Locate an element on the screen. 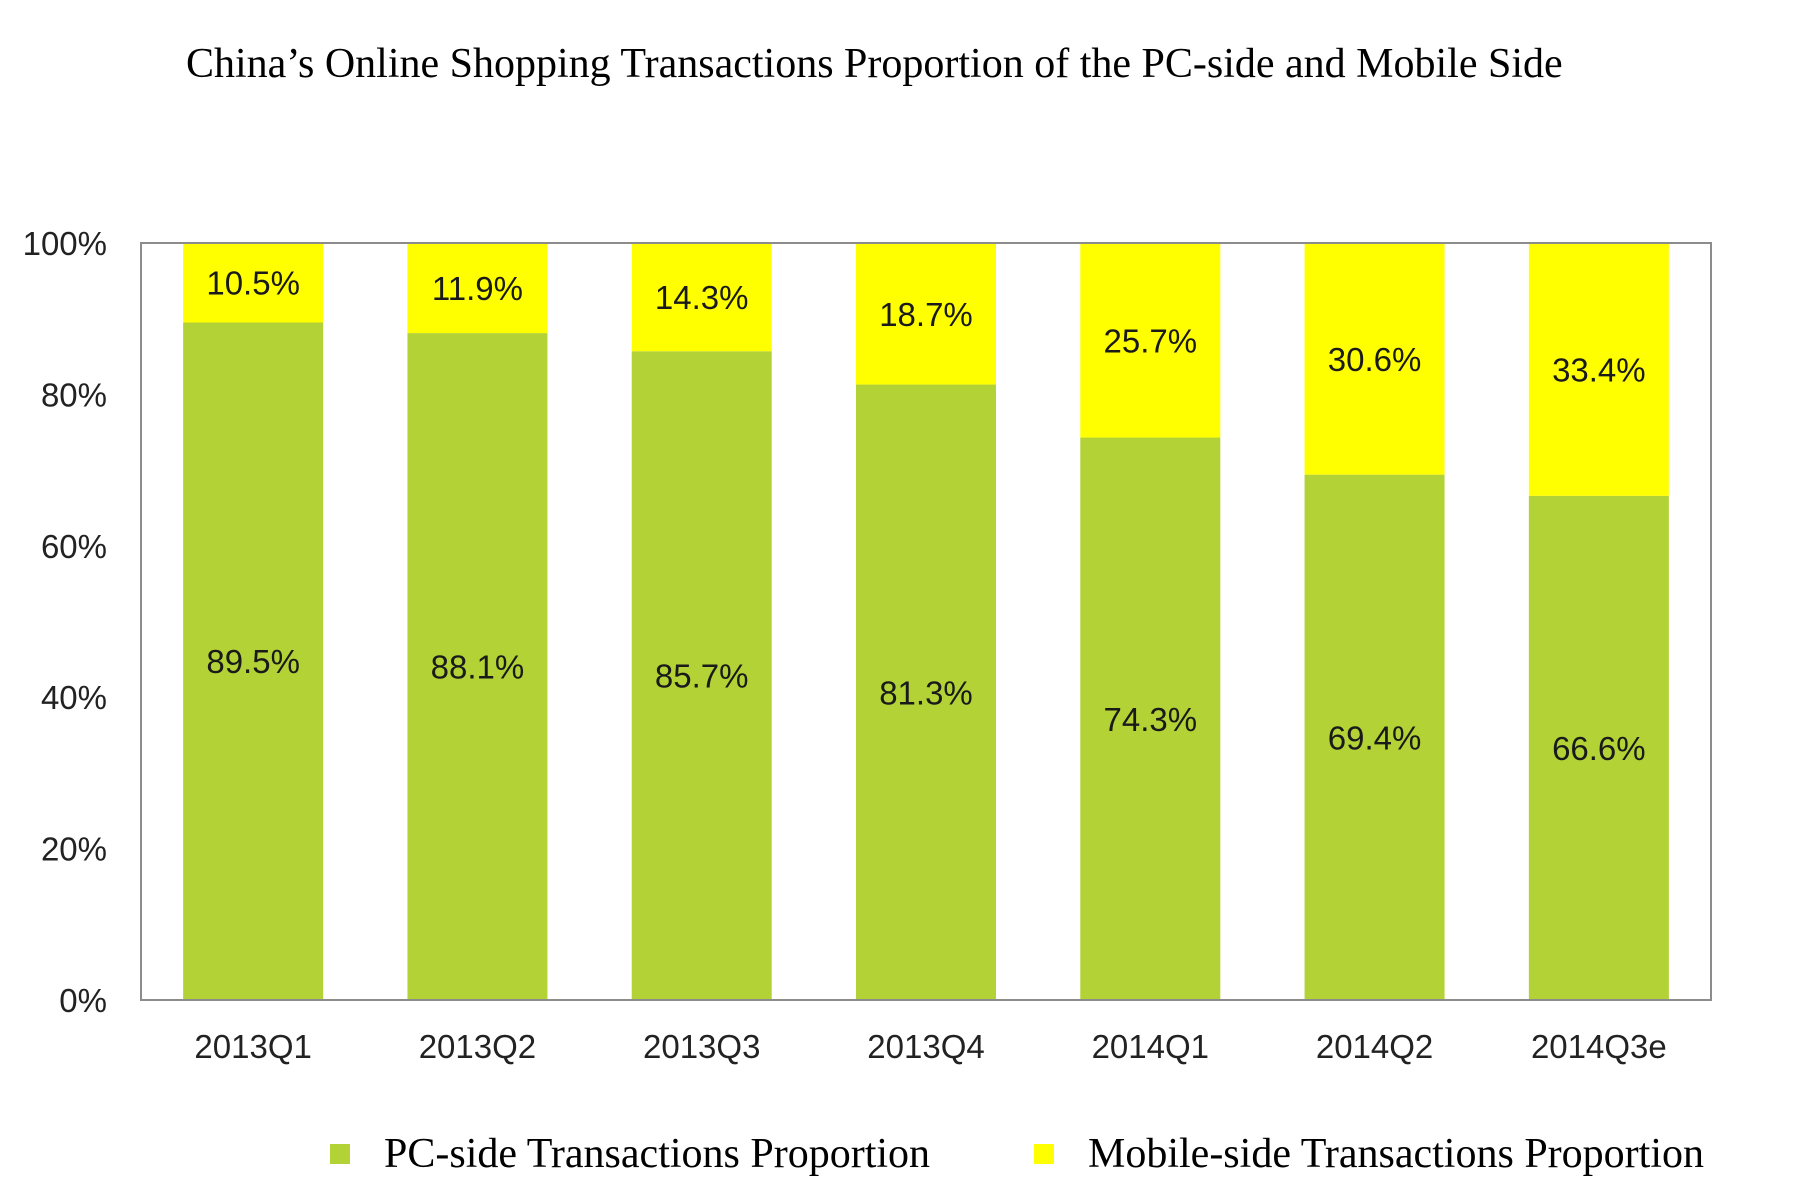  y-tick-label: 60% is located at coordinates (74, 546).